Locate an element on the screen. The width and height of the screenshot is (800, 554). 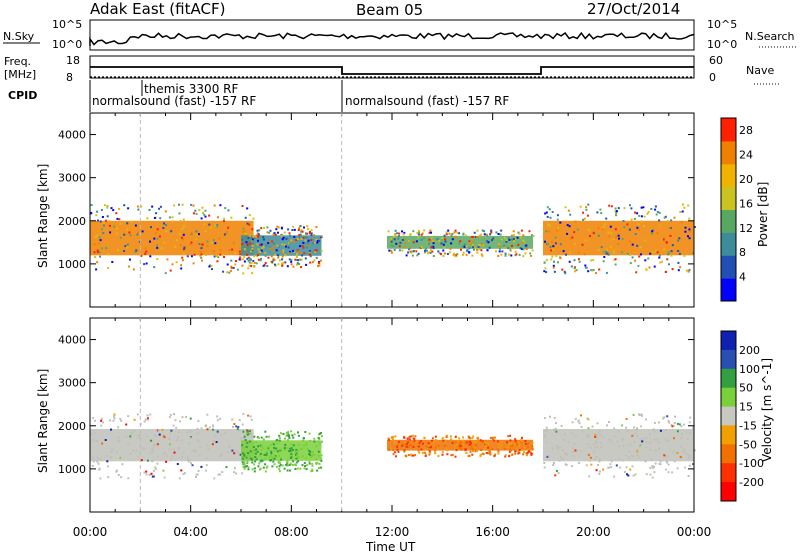
velocity-cbar-tick: 15 is located at coordinates (746, 407).